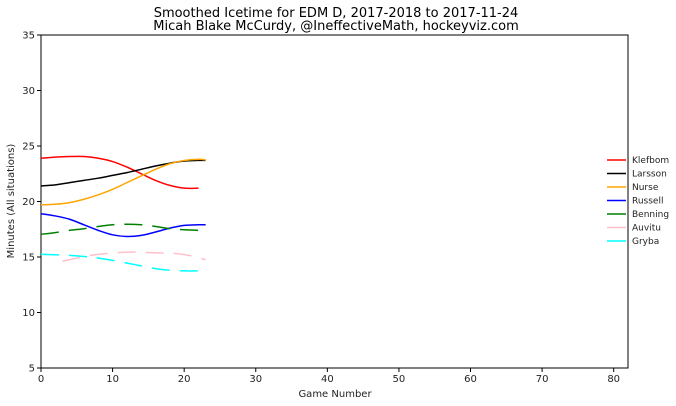 The image size is (676, 406). Describe the element at coordinates (41, 379) in the screenshot. I see `x-tick-label: 0` at that location.